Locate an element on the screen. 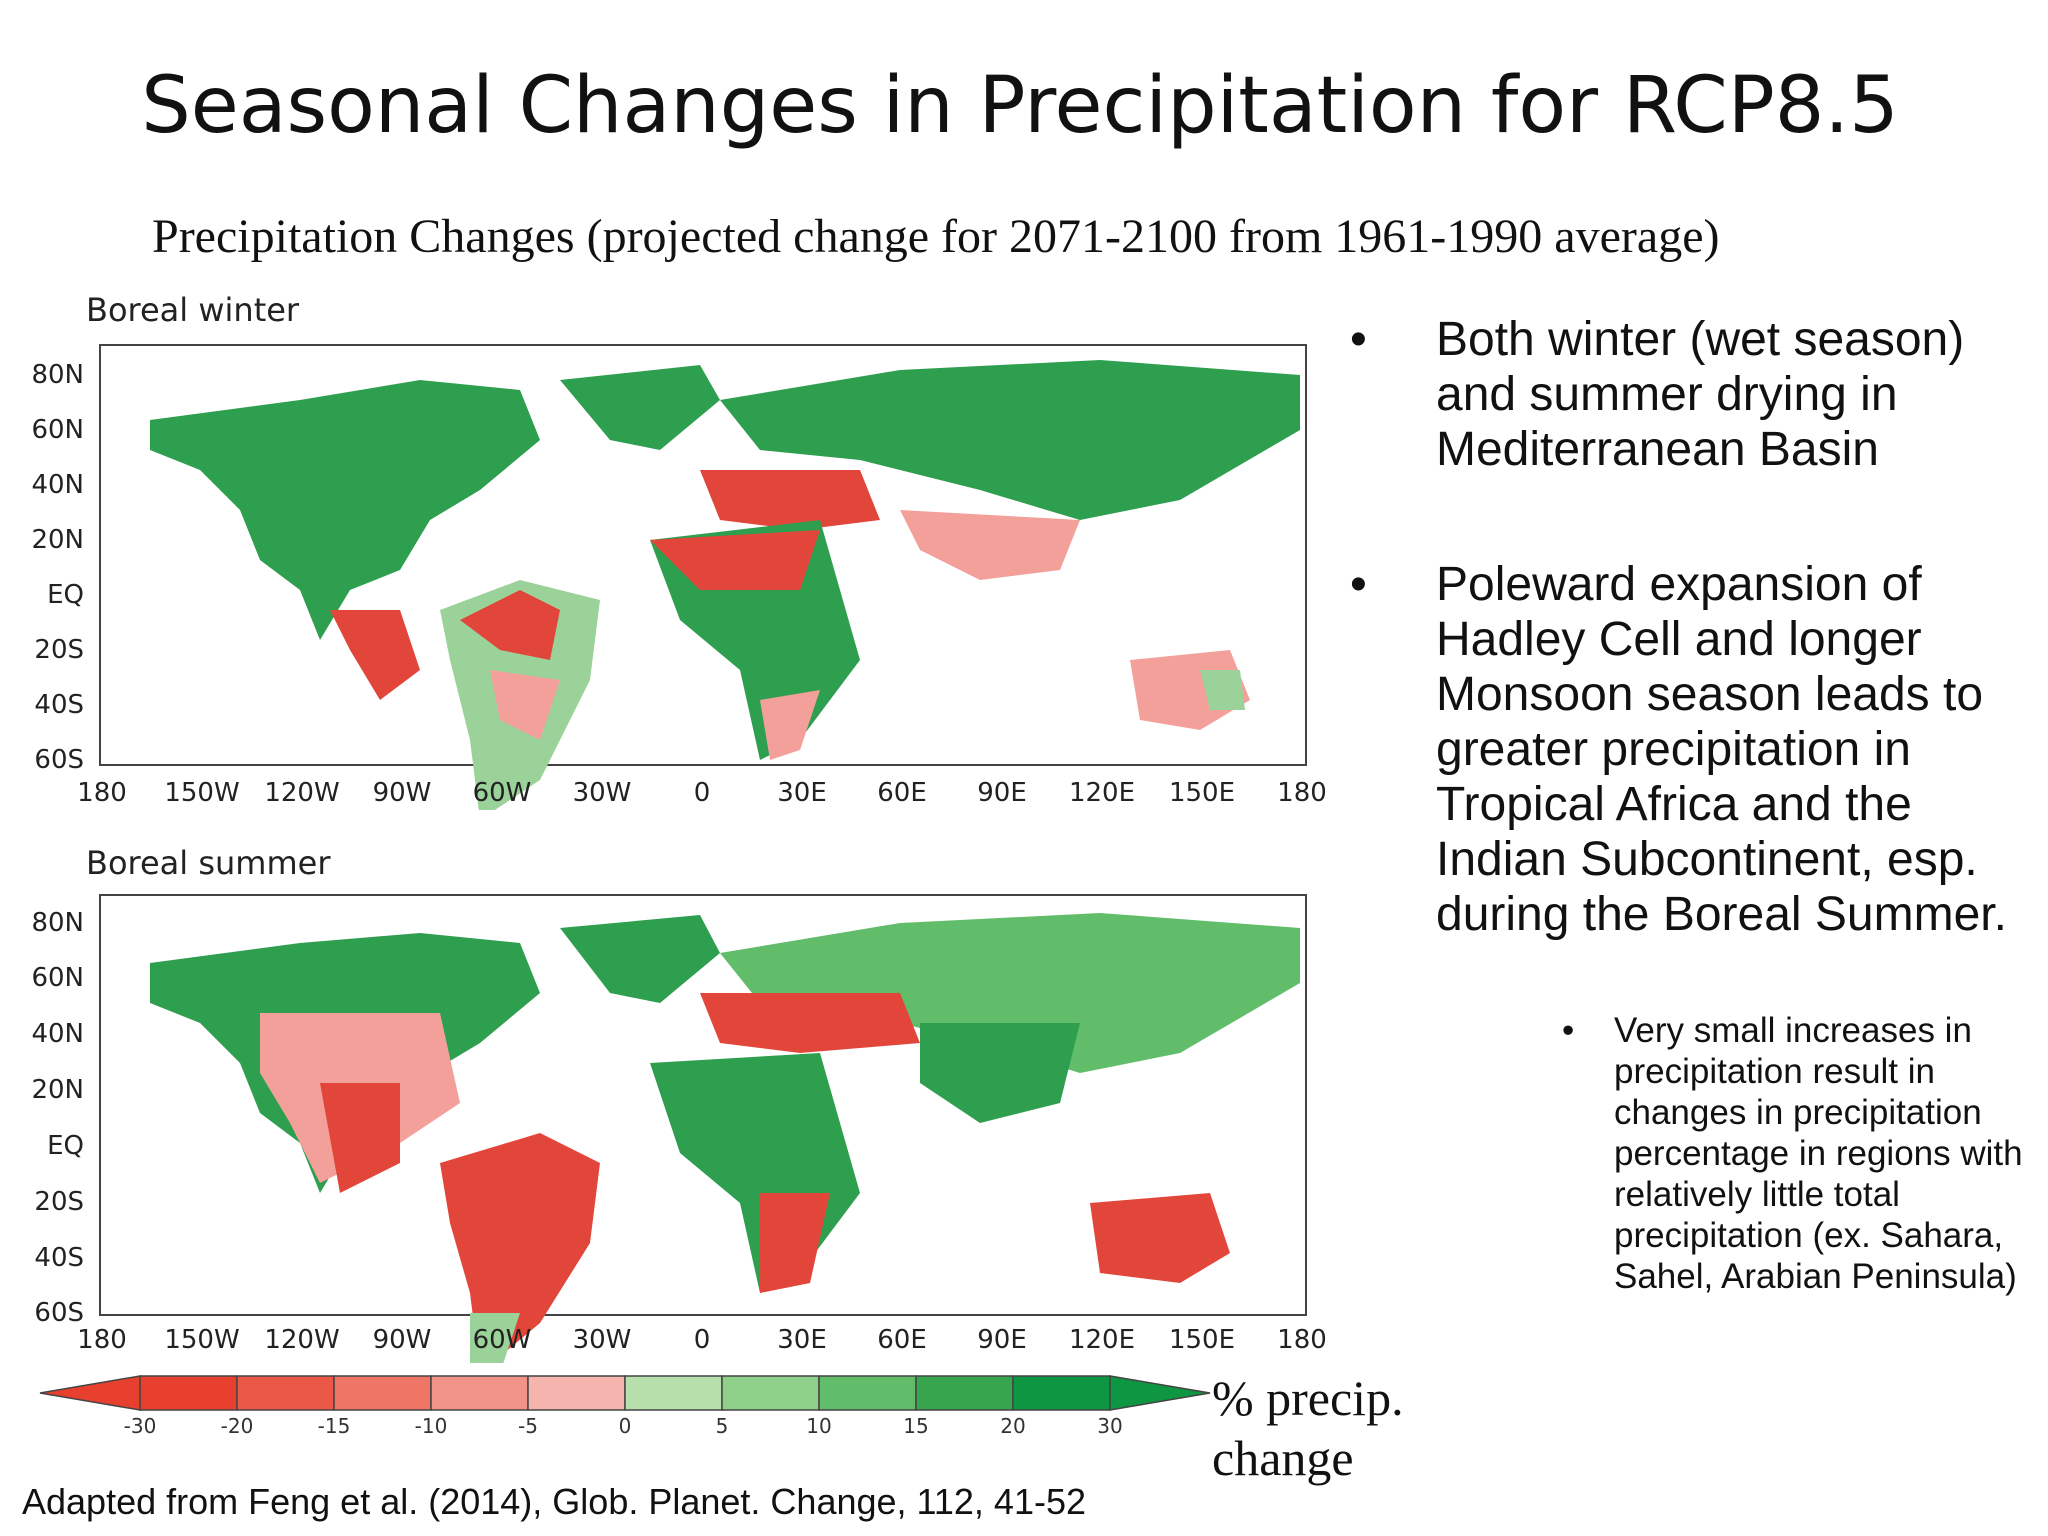  map-title: Boreal winter is located at coordinates (193, 310).